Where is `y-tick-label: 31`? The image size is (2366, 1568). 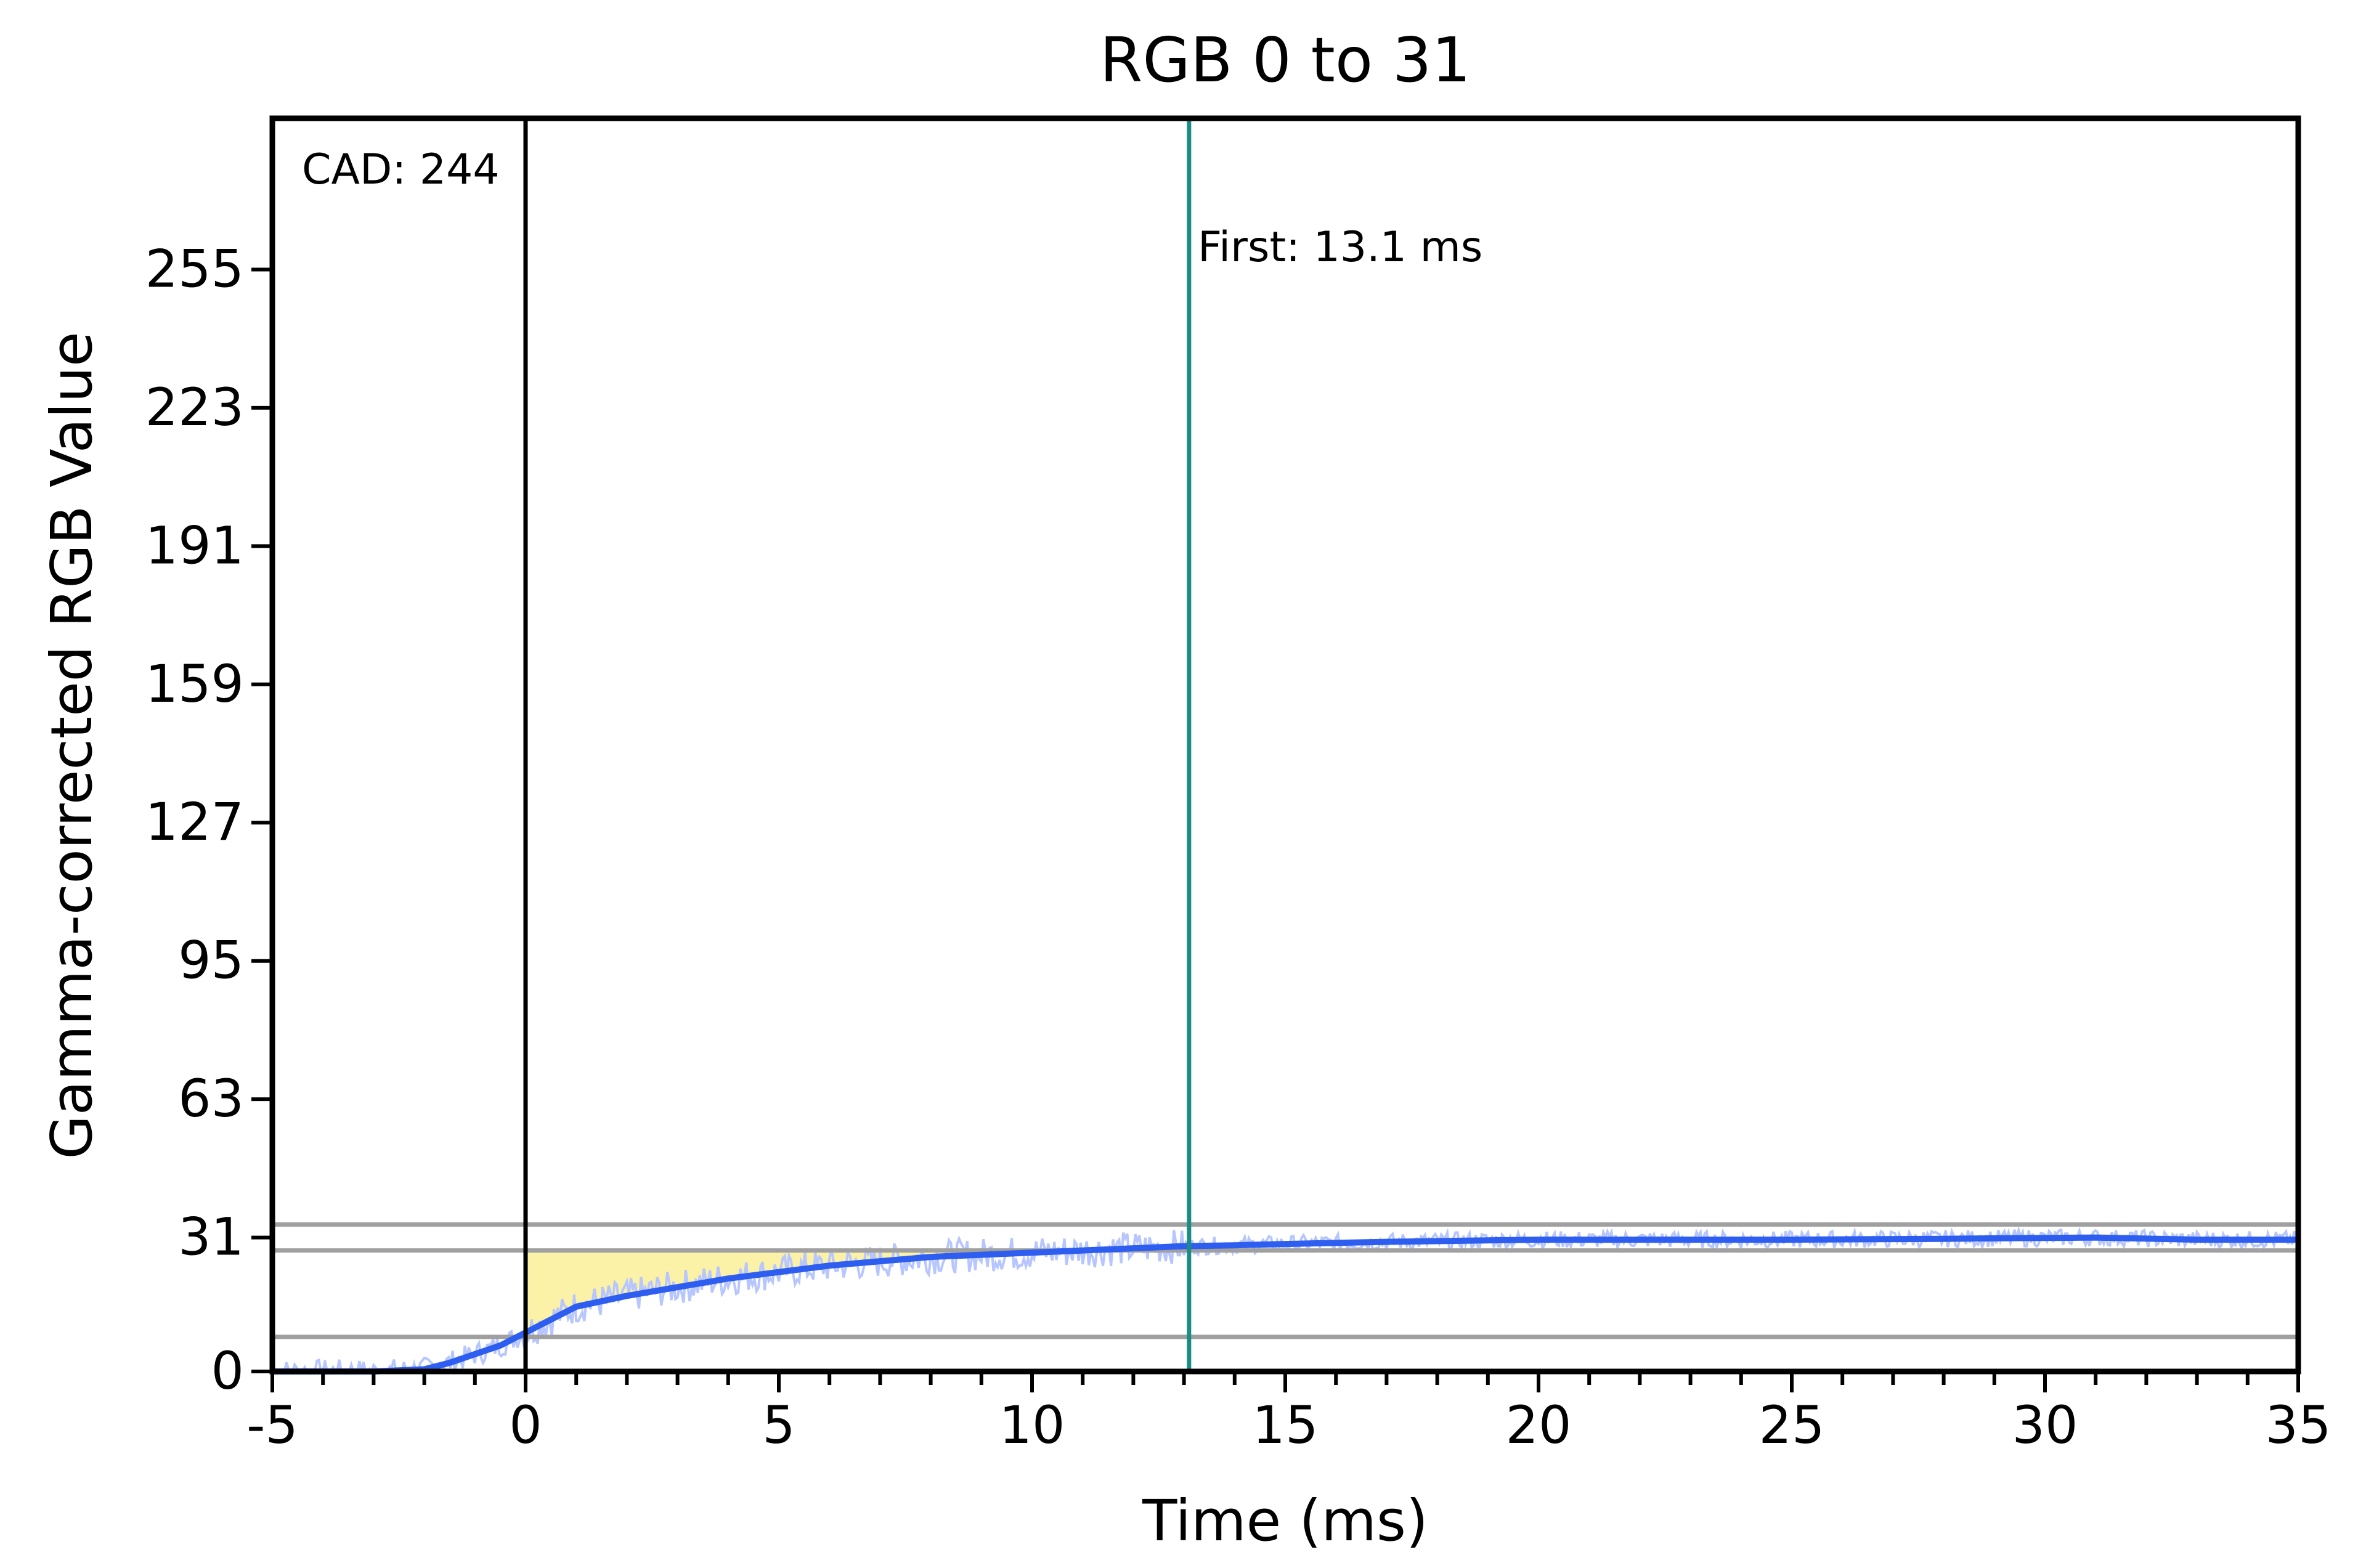 y-tick-label: 31 is located at coordinates (211, 1237).